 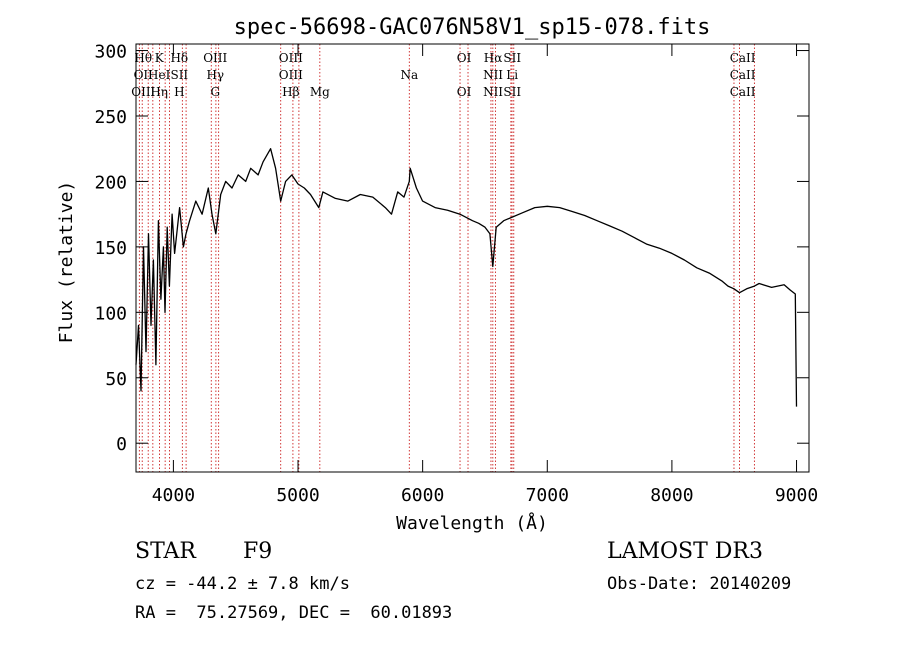 I want to click on obs-date: Obs-Date: 20140209, so click(x=699, y=584).